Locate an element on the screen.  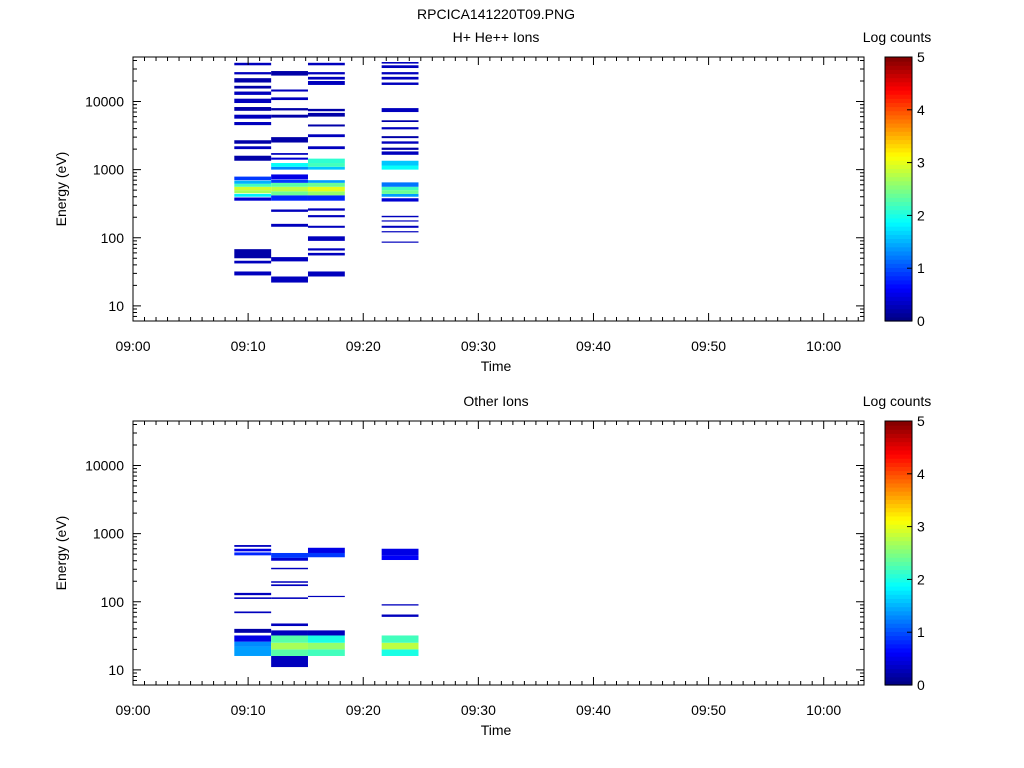
y-tick-label: 100 is located at coordinates (113, 602).